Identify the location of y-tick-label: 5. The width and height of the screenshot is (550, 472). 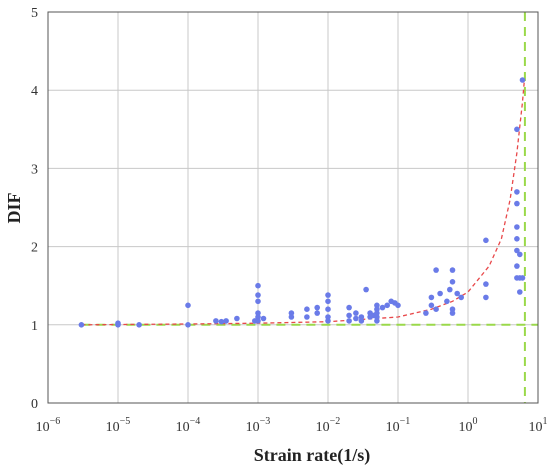
(34, 13).